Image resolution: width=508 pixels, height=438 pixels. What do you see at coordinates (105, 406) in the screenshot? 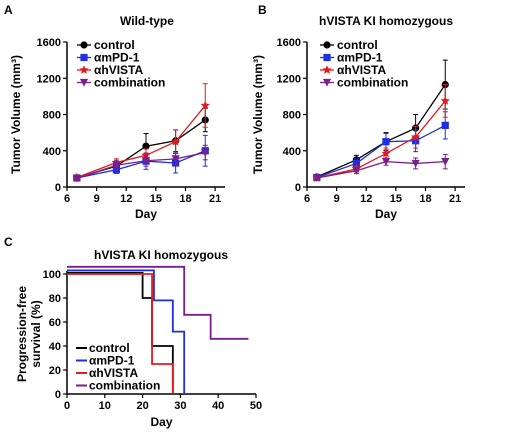
I see `x-tick-label: 10` at bounding box center [105, 406].